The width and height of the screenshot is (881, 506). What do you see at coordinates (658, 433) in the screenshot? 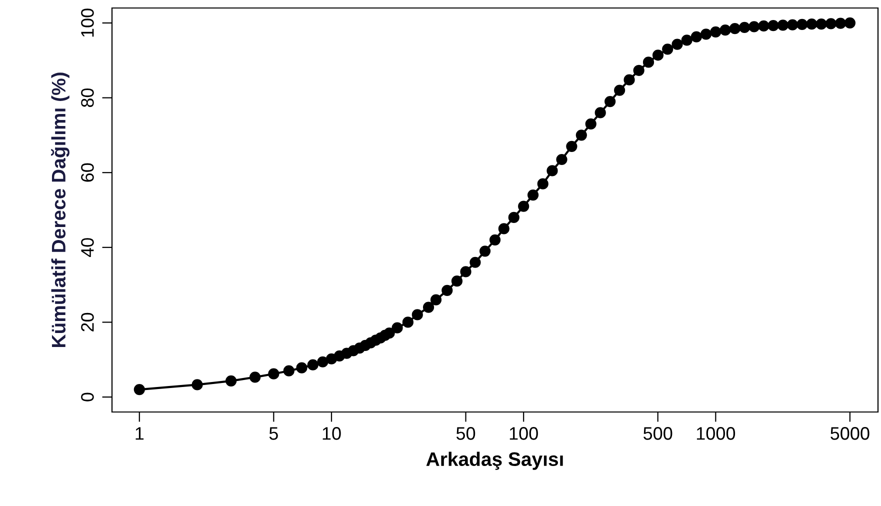
I see `x-tick-label: 500` at bounding box center [658, 433].